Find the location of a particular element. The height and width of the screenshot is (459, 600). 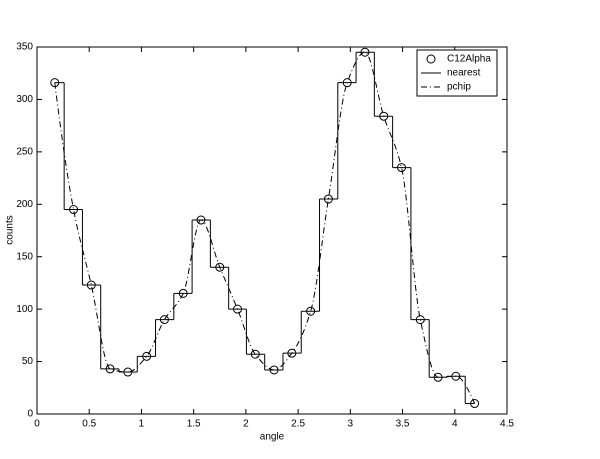

legend-label: pchip is located at coordinates (459, 87).